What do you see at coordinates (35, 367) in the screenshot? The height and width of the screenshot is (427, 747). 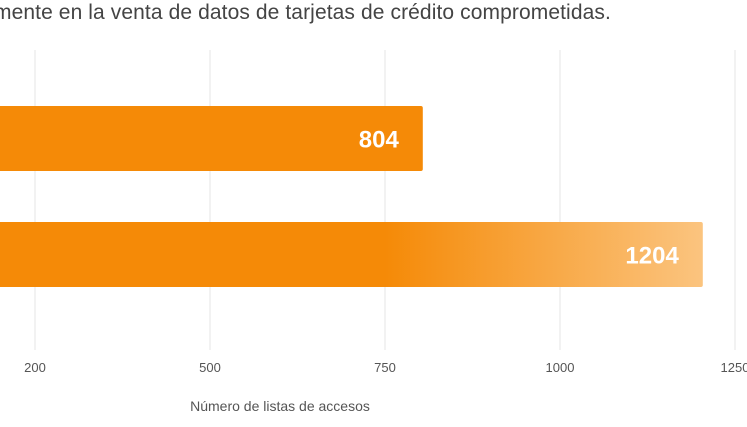 I see `x-tick-label-200: 200` at bounding box center [35, 367].